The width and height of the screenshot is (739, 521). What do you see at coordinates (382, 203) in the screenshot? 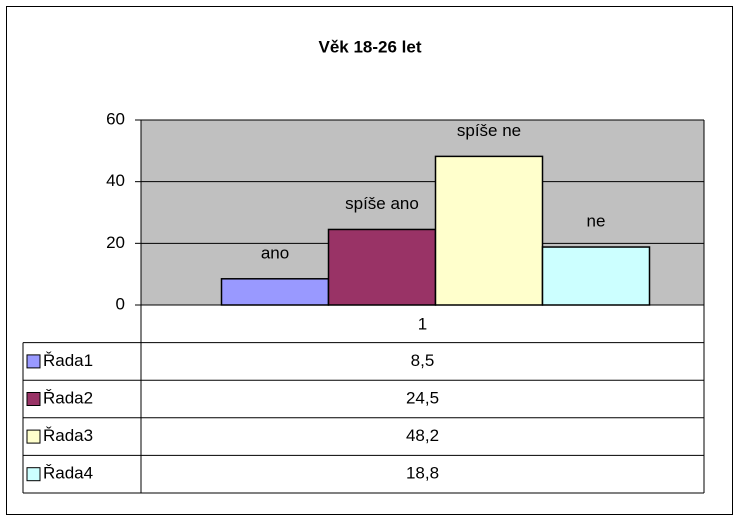
I see `data-label: spíše ano` at bounding box center [382, 203].